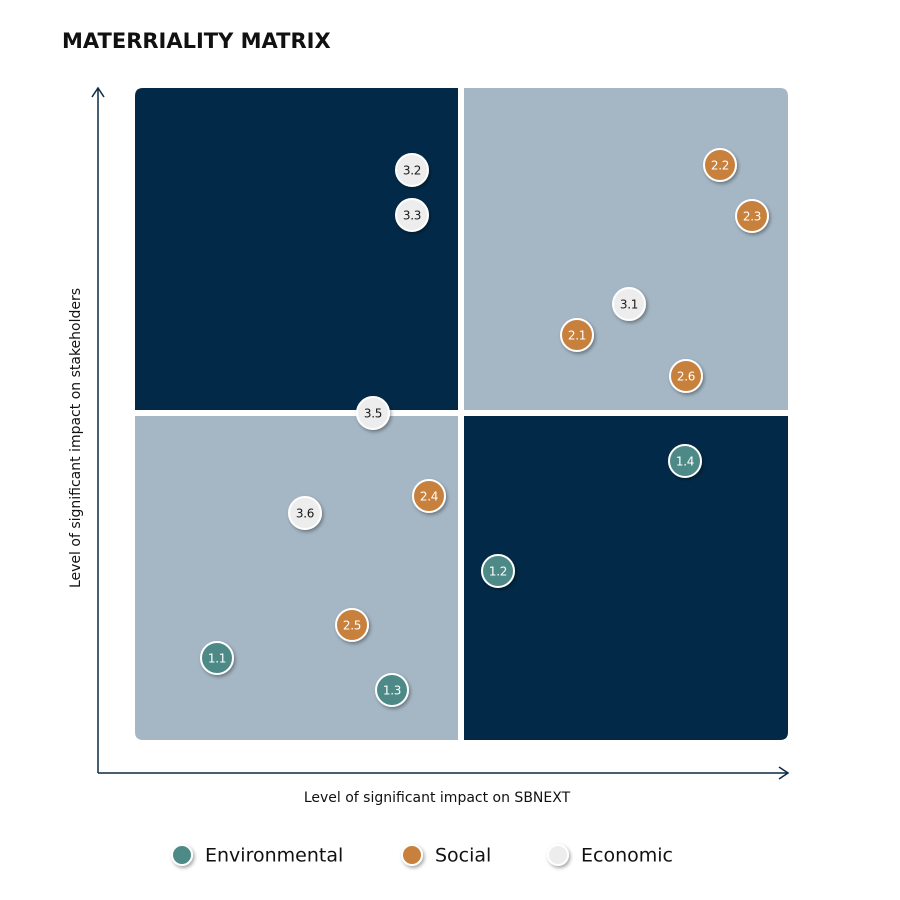 This screenshot has height=900, width=900. I want to click on legend: Environmental Social Economic, so click(422, 855).